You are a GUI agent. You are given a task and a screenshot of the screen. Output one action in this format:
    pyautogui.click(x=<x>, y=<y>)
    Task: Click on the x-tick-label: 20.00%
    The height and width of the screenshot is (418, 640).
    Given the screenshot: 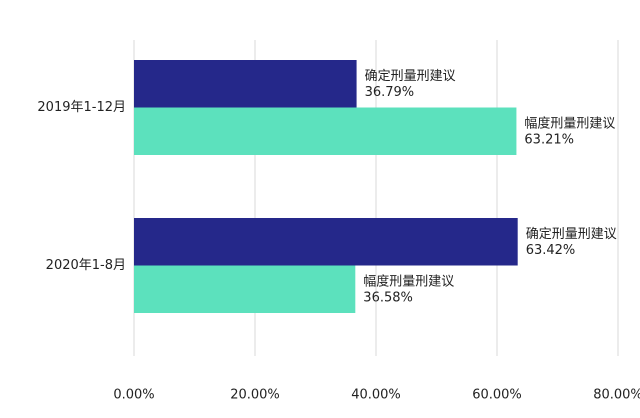 What is the action you would take?
    pyautogui.click(x=255, y=395)
    